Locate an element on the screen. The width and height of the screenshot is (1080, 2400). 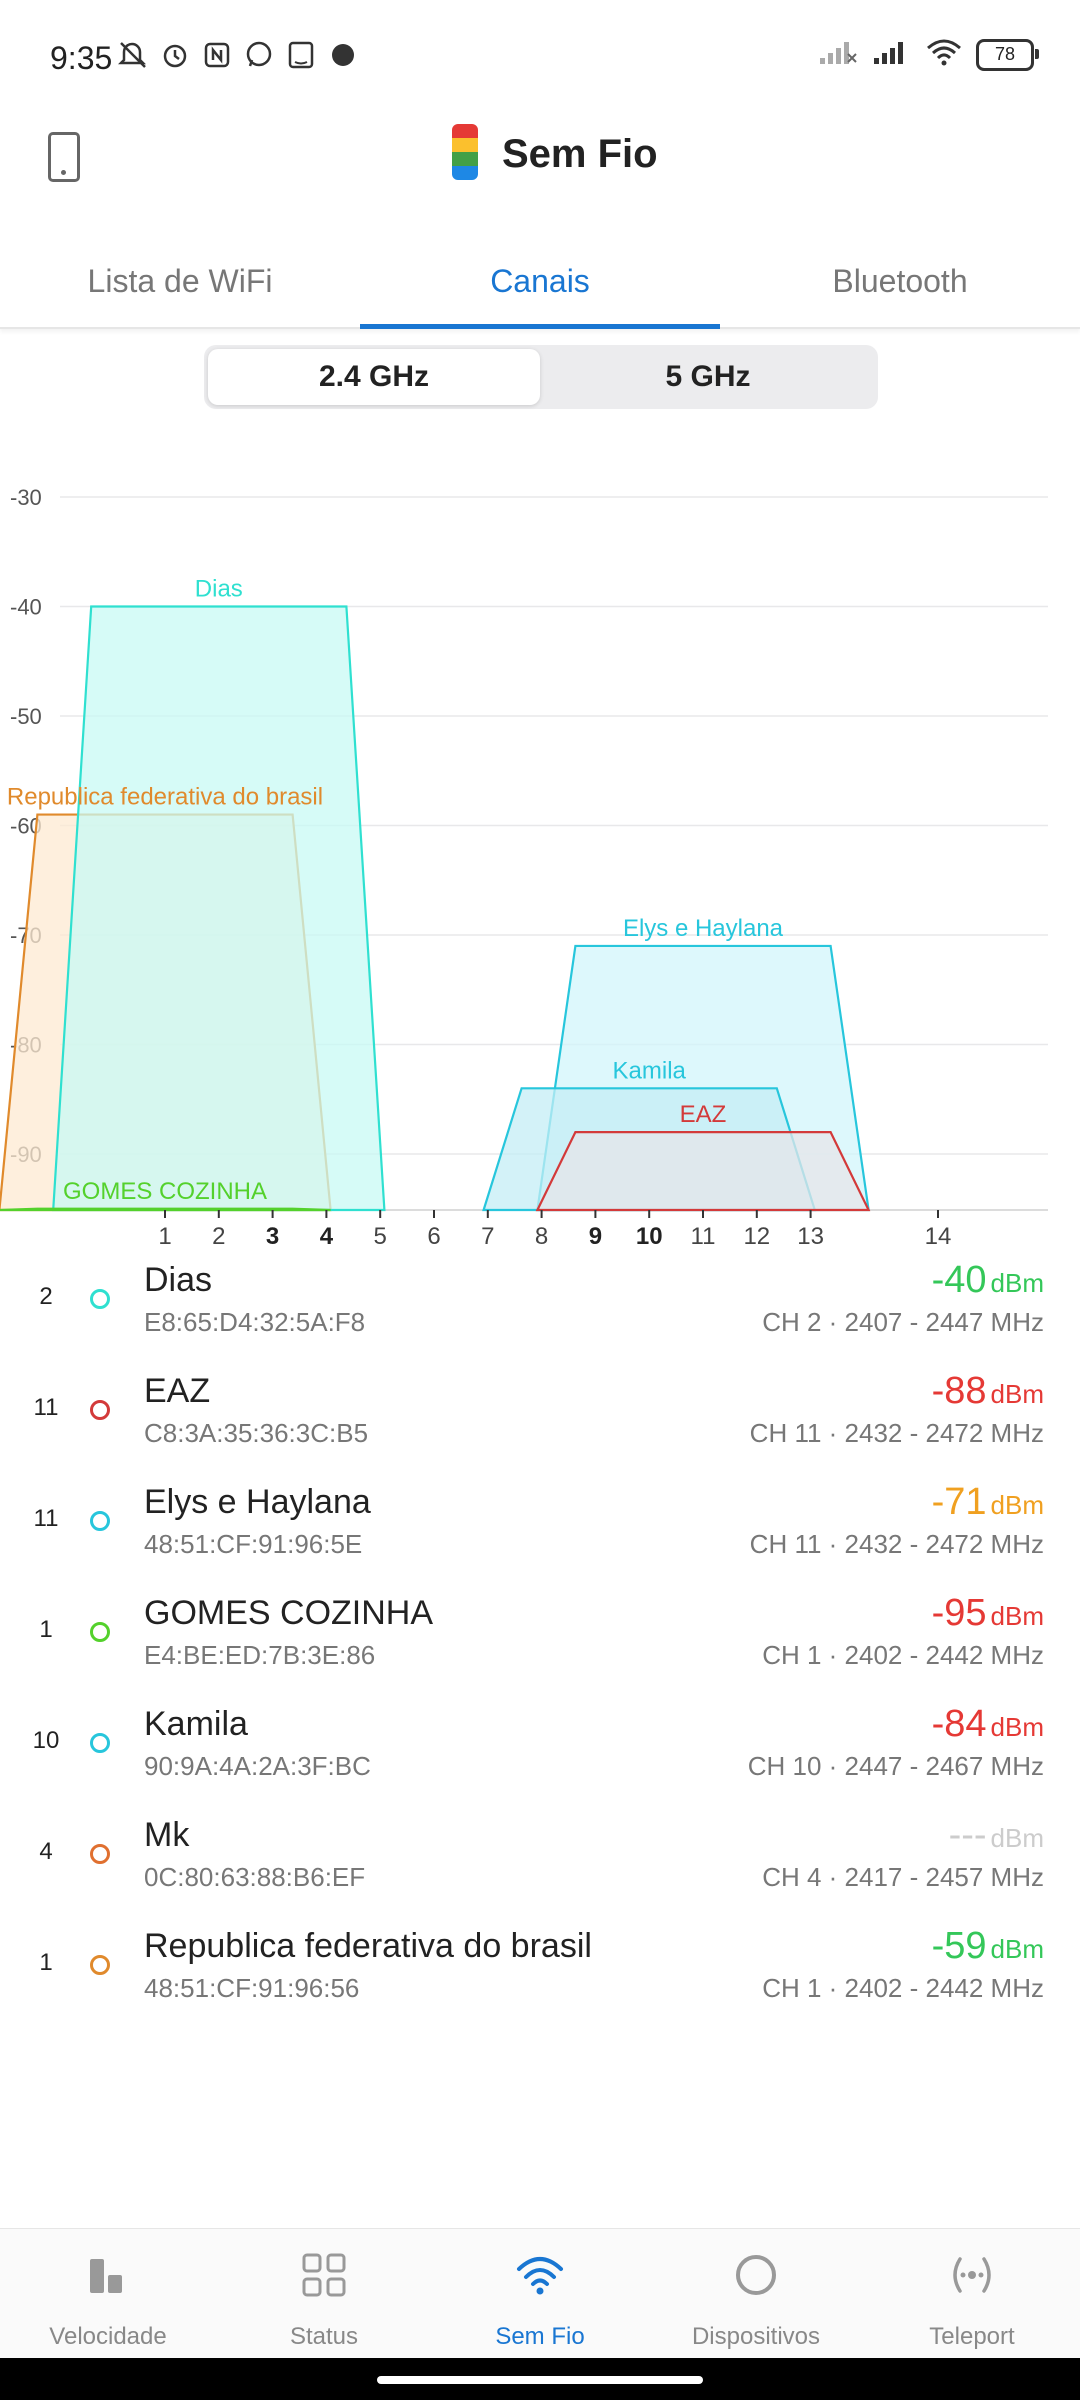
signal-value: -84 is located at coordinates (959, 1724).